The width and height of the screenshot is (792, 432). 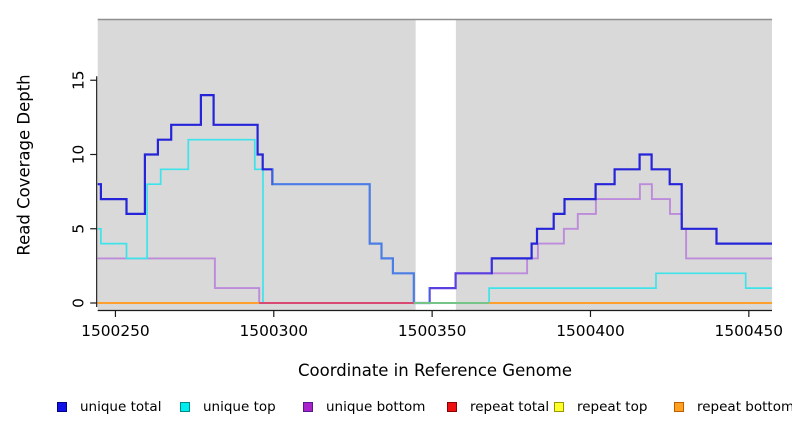 I want to click on x-tick-label: 1500300, so click(x=274, y=331).